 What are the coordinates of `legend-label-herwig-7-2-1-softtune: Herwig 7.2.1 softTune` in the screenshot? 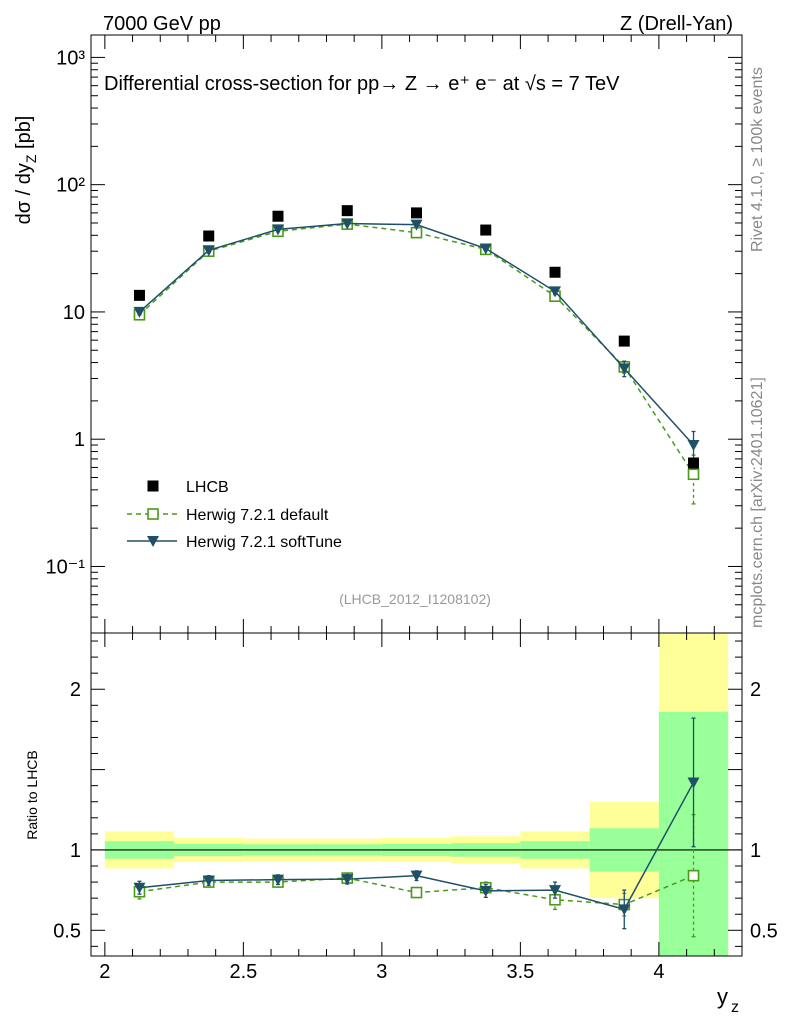 It's located at (264, 542).